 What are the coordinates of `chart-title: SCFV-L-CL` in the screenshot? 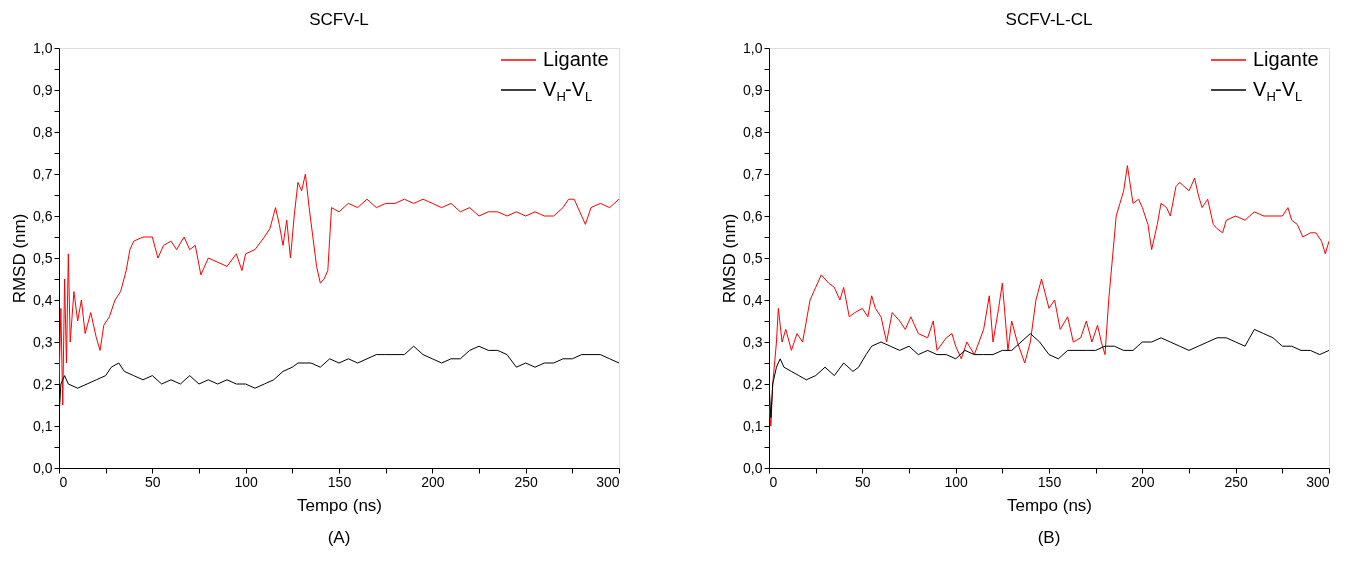 It's located at (1049, 19).